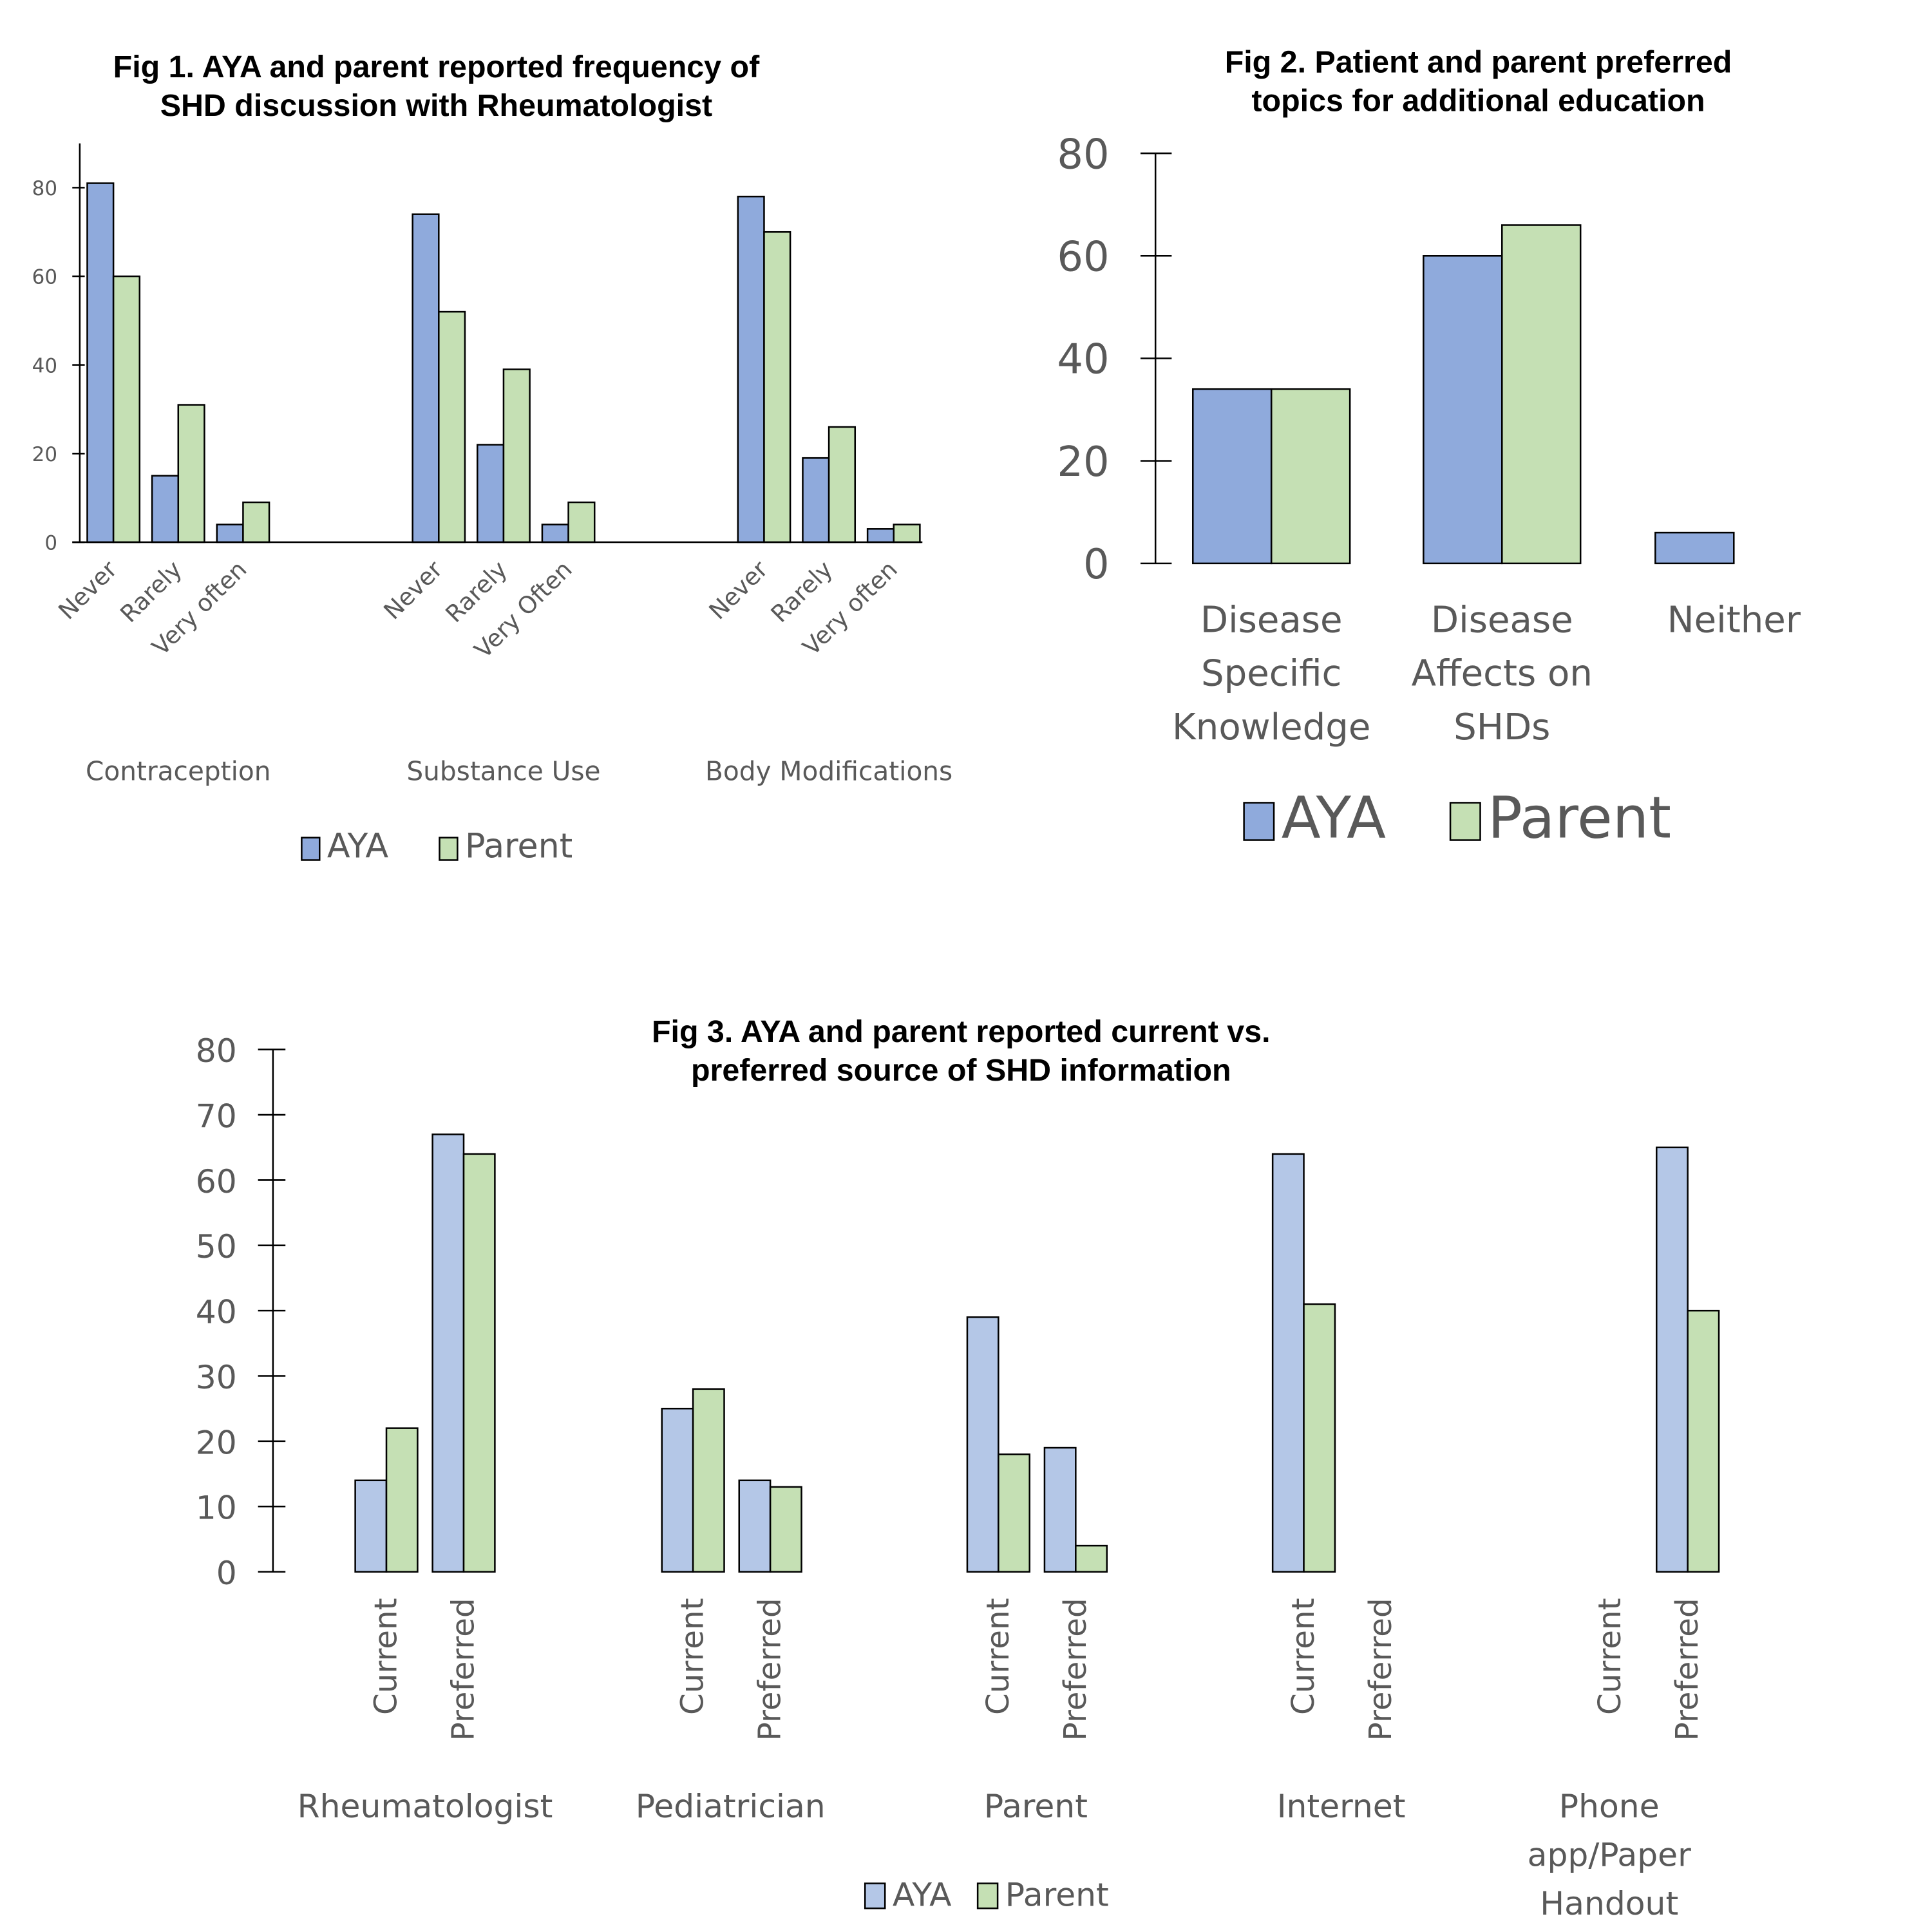  What do you see at coordinates (216, 1377) in the screenshot?
I see `fig3-y-tick-label: 30` at bounding box center [216, 1377].